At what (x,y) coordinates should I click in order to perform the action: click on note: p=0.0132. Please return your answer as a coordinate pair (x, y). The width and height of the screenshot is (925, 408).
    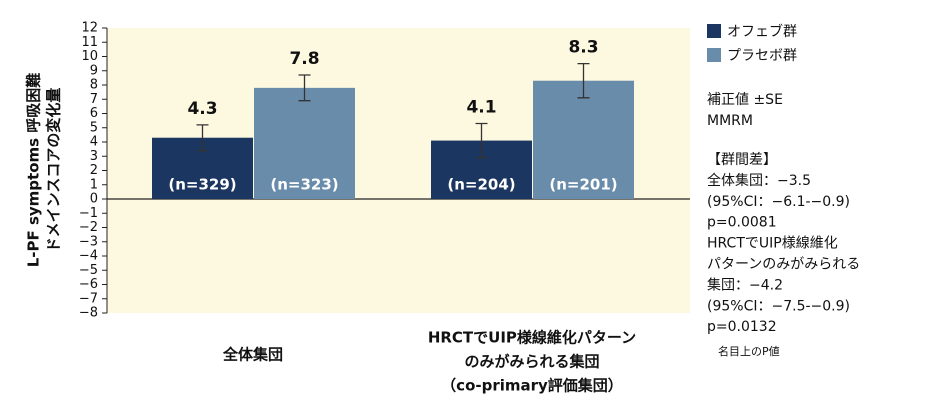
    Looking at the image, I should click on (742, 327).